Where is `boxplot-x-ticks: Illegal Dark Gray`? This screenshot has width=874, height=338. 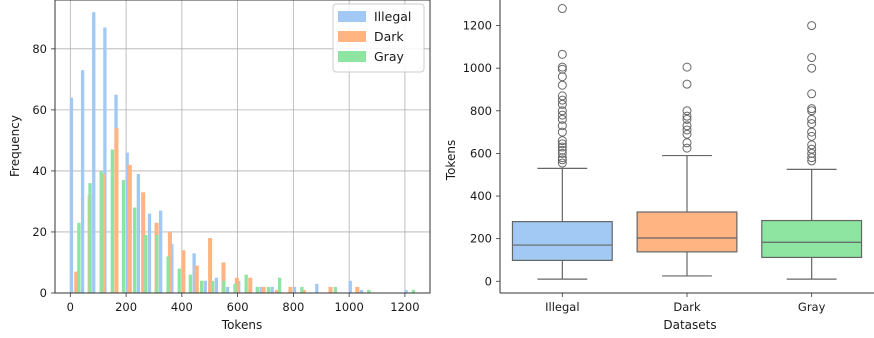
boxplot-x-ticks: Illegal Dark Gray is located at coordinates (685, 303).